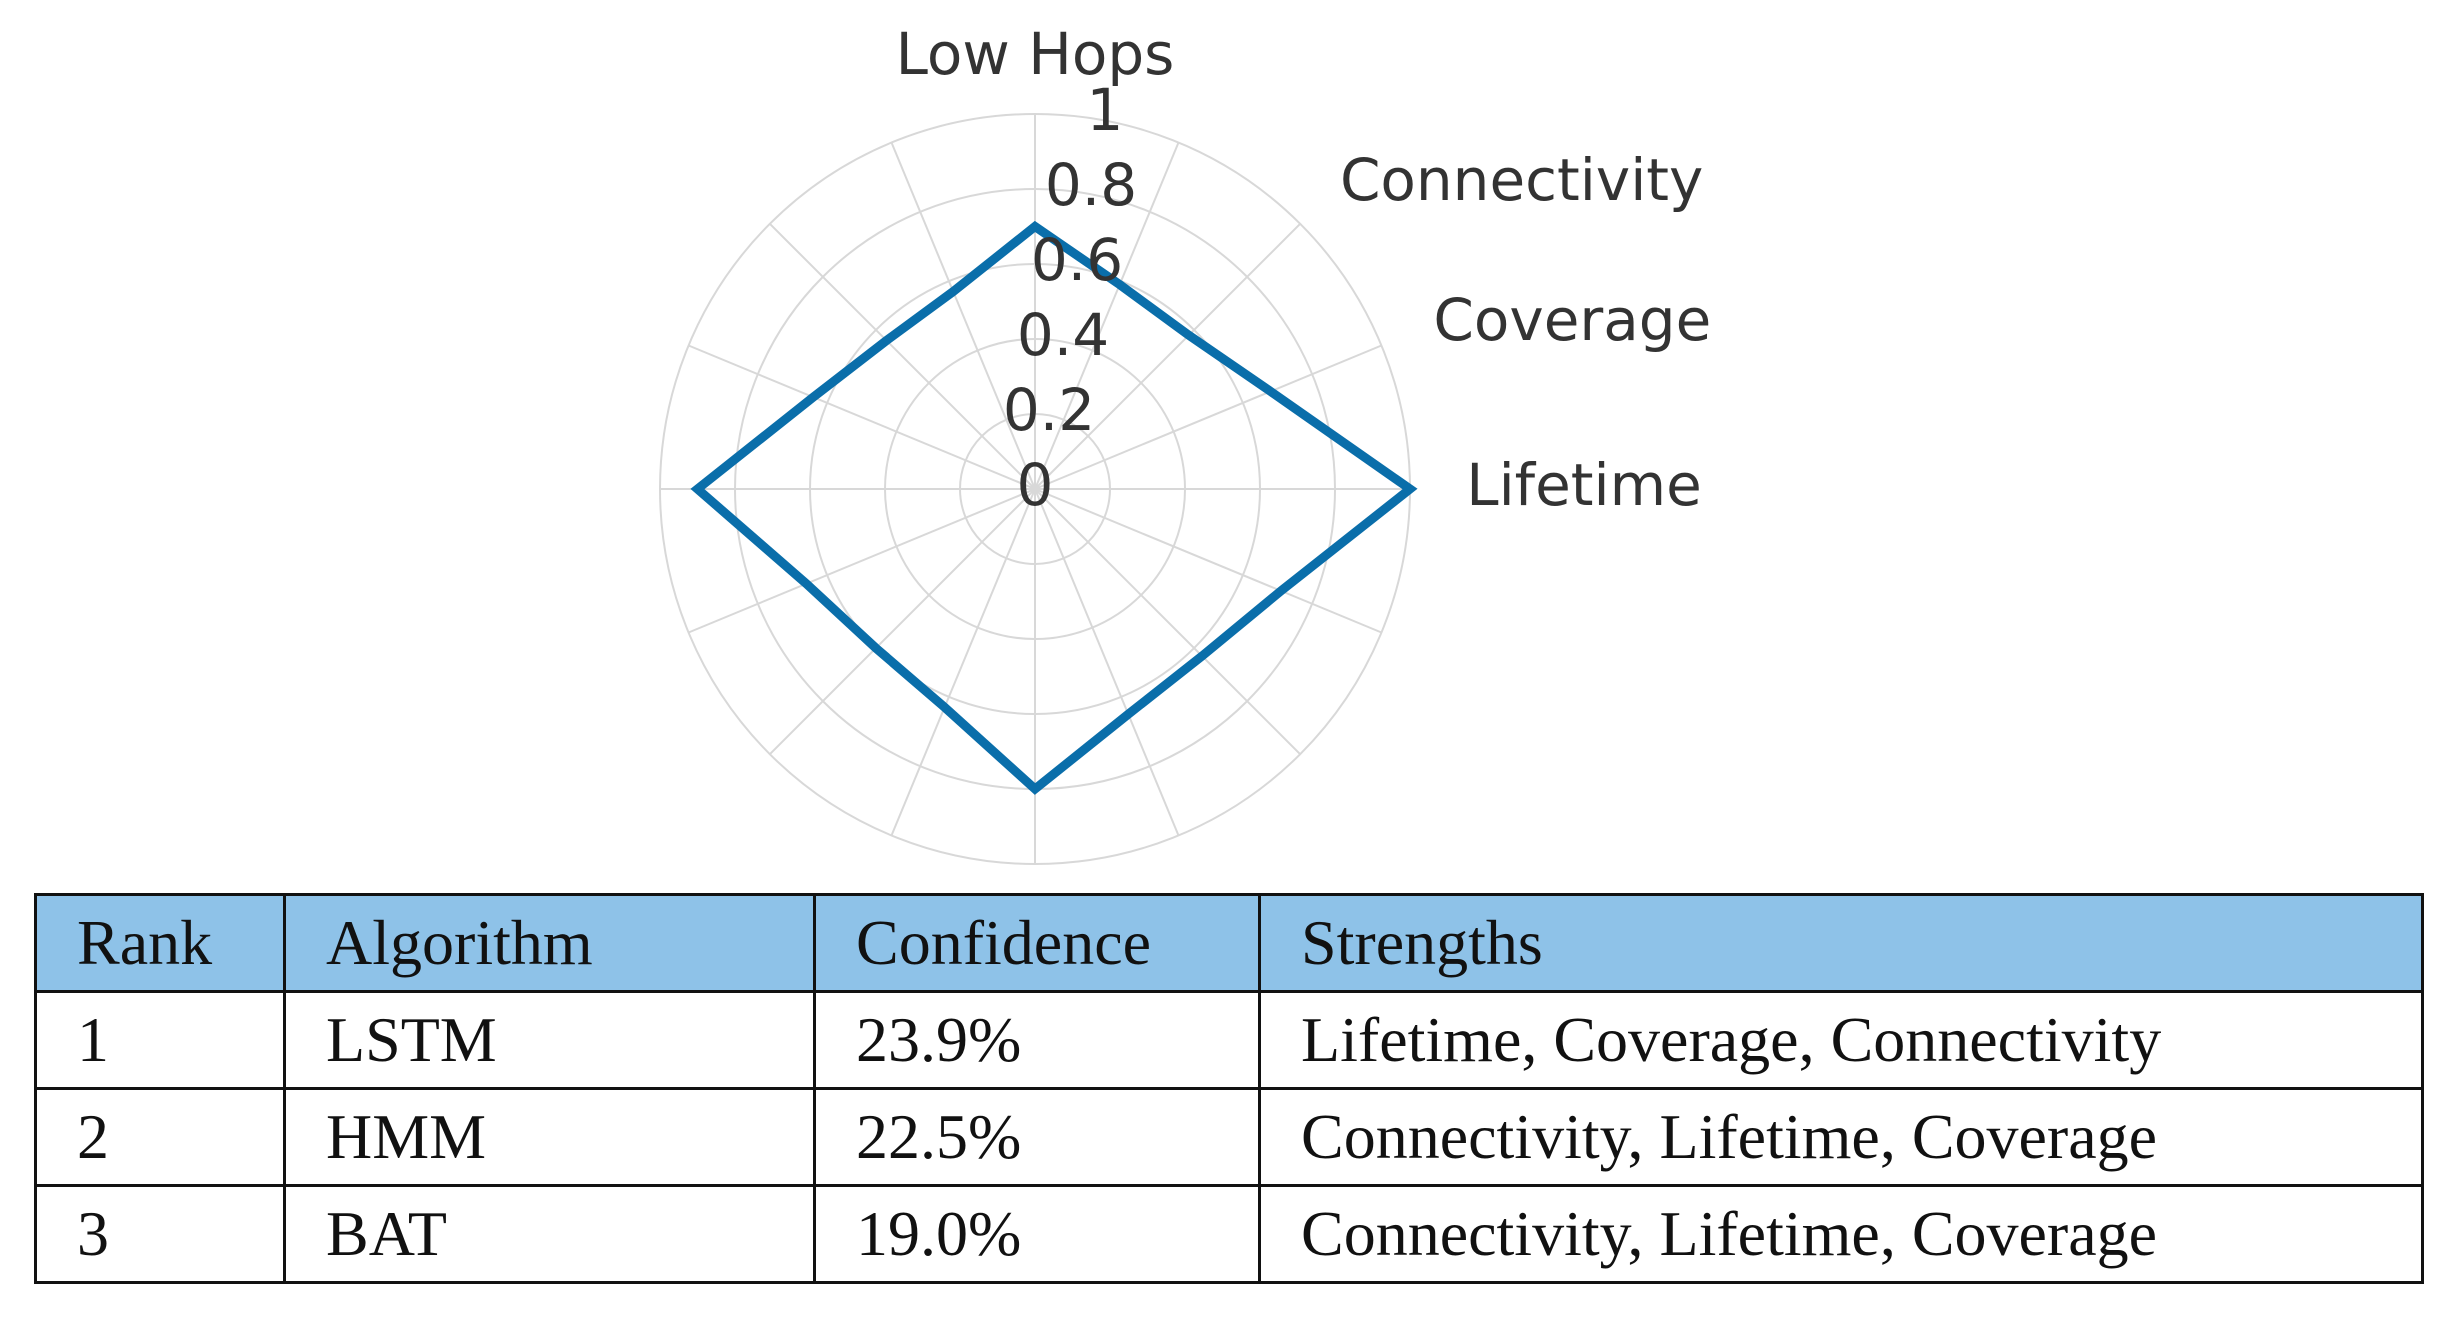  What do you see at coordinates (1037, 1137) in the screenshot?
I see `table-cell: 22.5%` at bounding box center [1037, 1137].